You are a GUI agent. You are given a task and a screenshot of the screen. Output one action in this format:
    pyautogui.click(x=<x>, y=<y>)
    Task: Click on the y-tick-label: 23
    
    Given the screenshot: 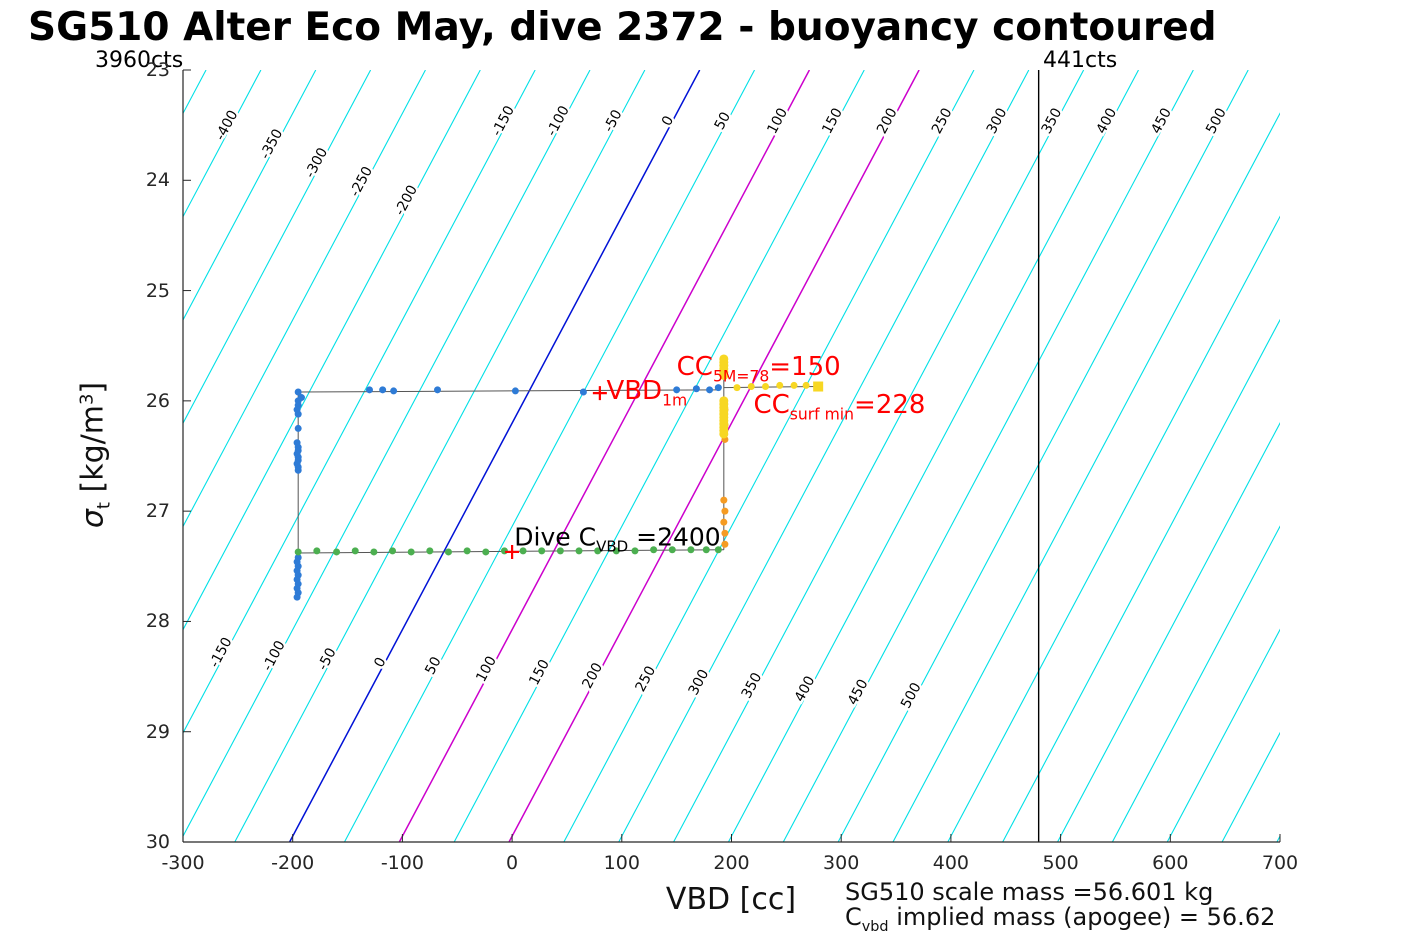 What is the action you would take?
    pyautogui.click(x=157, y=70)
    